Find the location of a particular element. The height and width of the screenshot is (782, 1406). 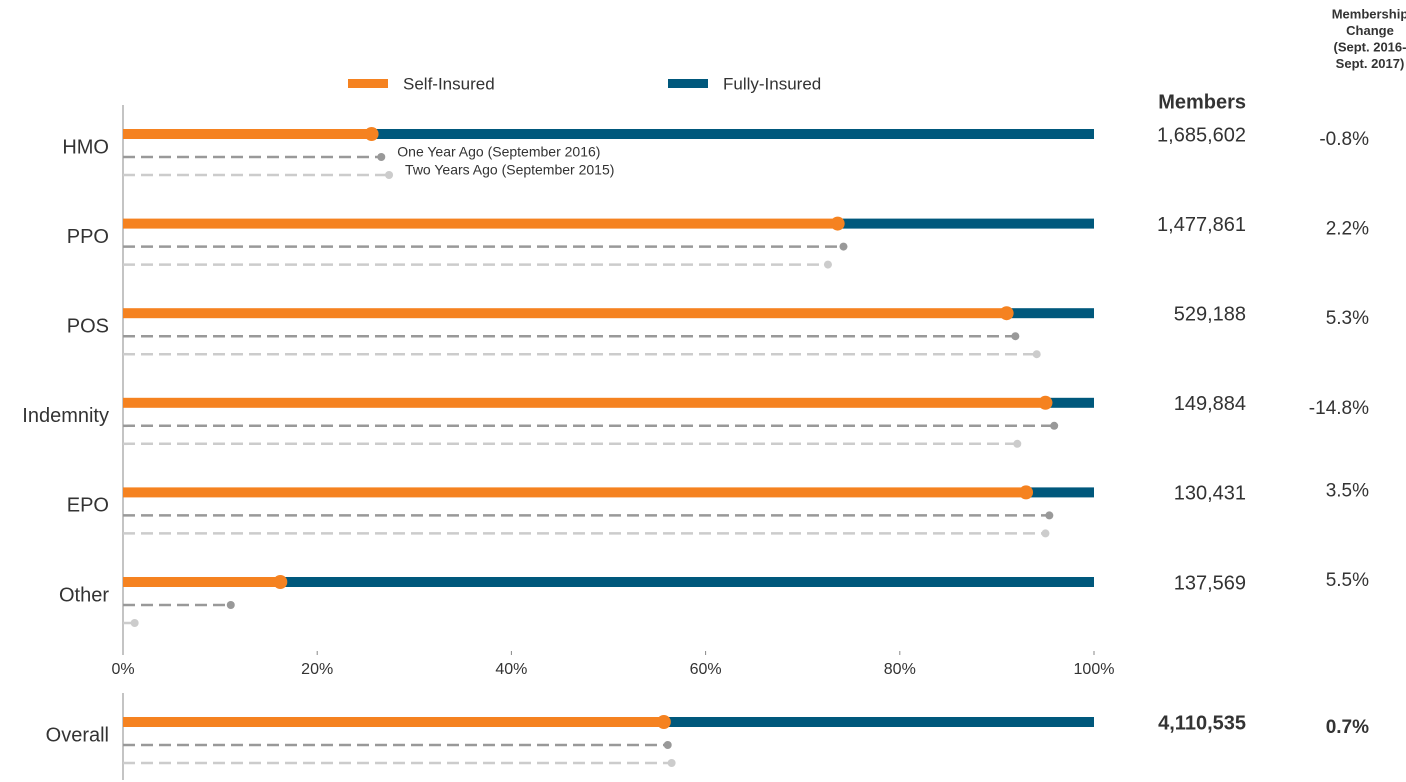

change-header: (Sept. 2016- is located at coordinates (1370, 46).